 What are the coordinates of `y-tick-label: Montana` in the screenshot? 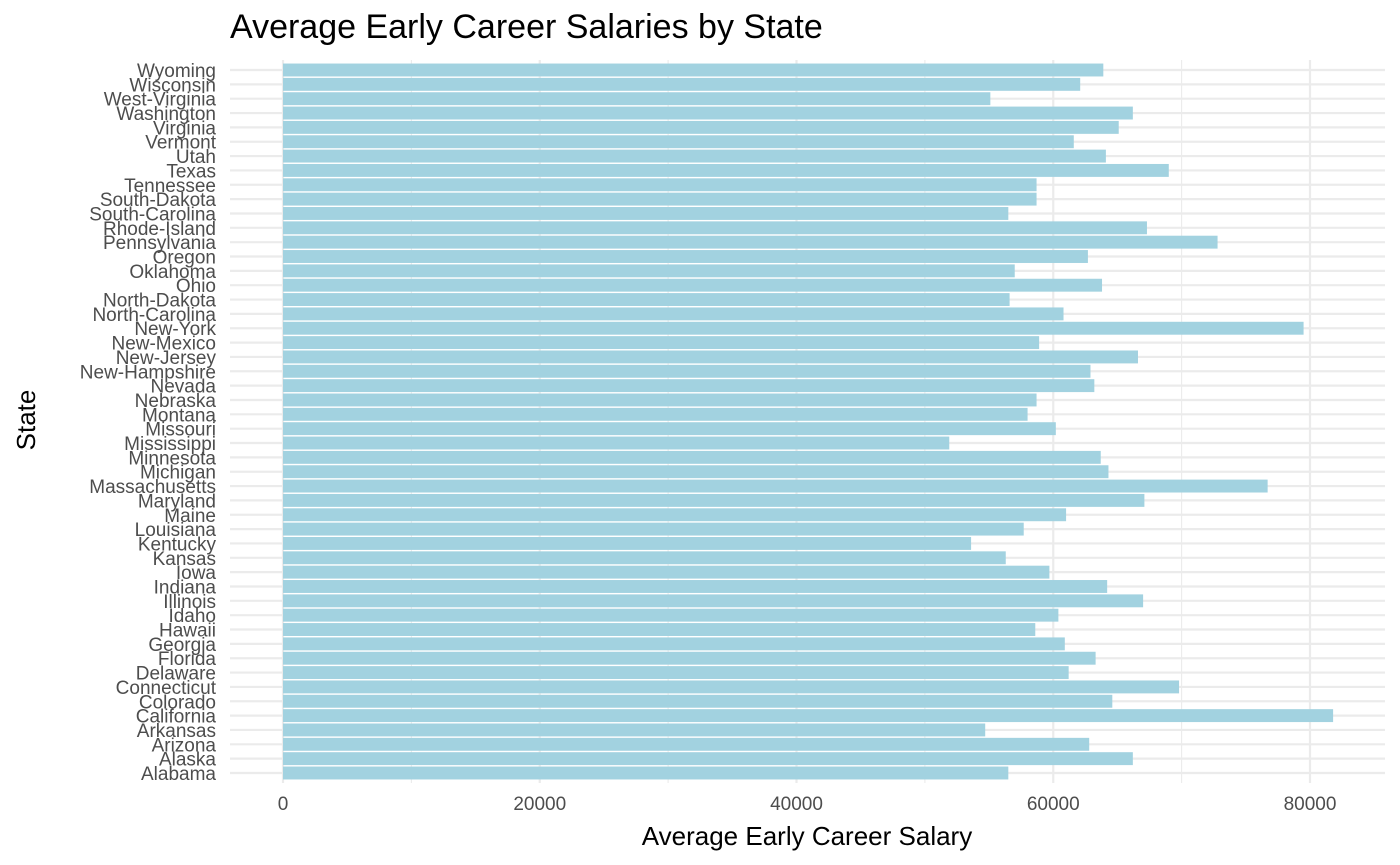 It's located at (179, 415).